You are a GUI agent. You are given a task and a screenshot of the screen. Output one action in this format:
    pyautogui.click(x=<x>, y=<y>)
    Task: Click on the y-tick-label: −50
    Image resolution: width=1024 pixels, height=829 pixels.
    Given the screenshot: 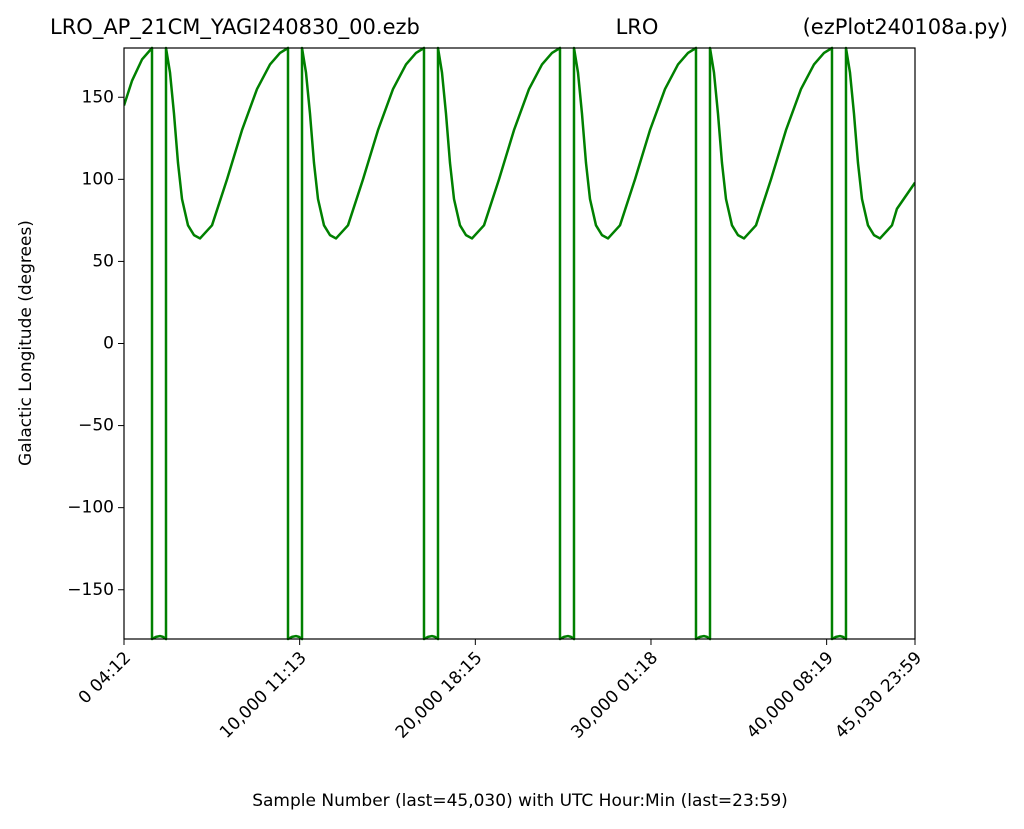 What is the action you would take?
    pyautogui.click(x=96, y=426)
    